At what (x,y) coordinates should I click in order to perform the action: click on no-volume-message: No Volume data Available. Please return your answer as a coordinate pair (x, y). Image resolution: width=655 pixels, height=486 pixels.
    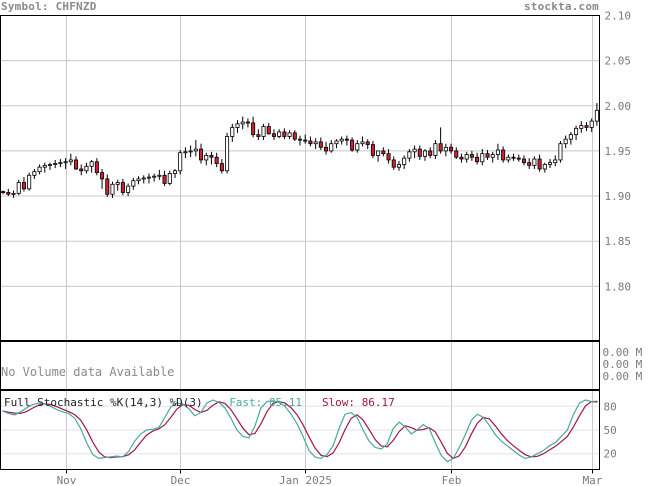
    Looking at the image, I should click on (88, 372).